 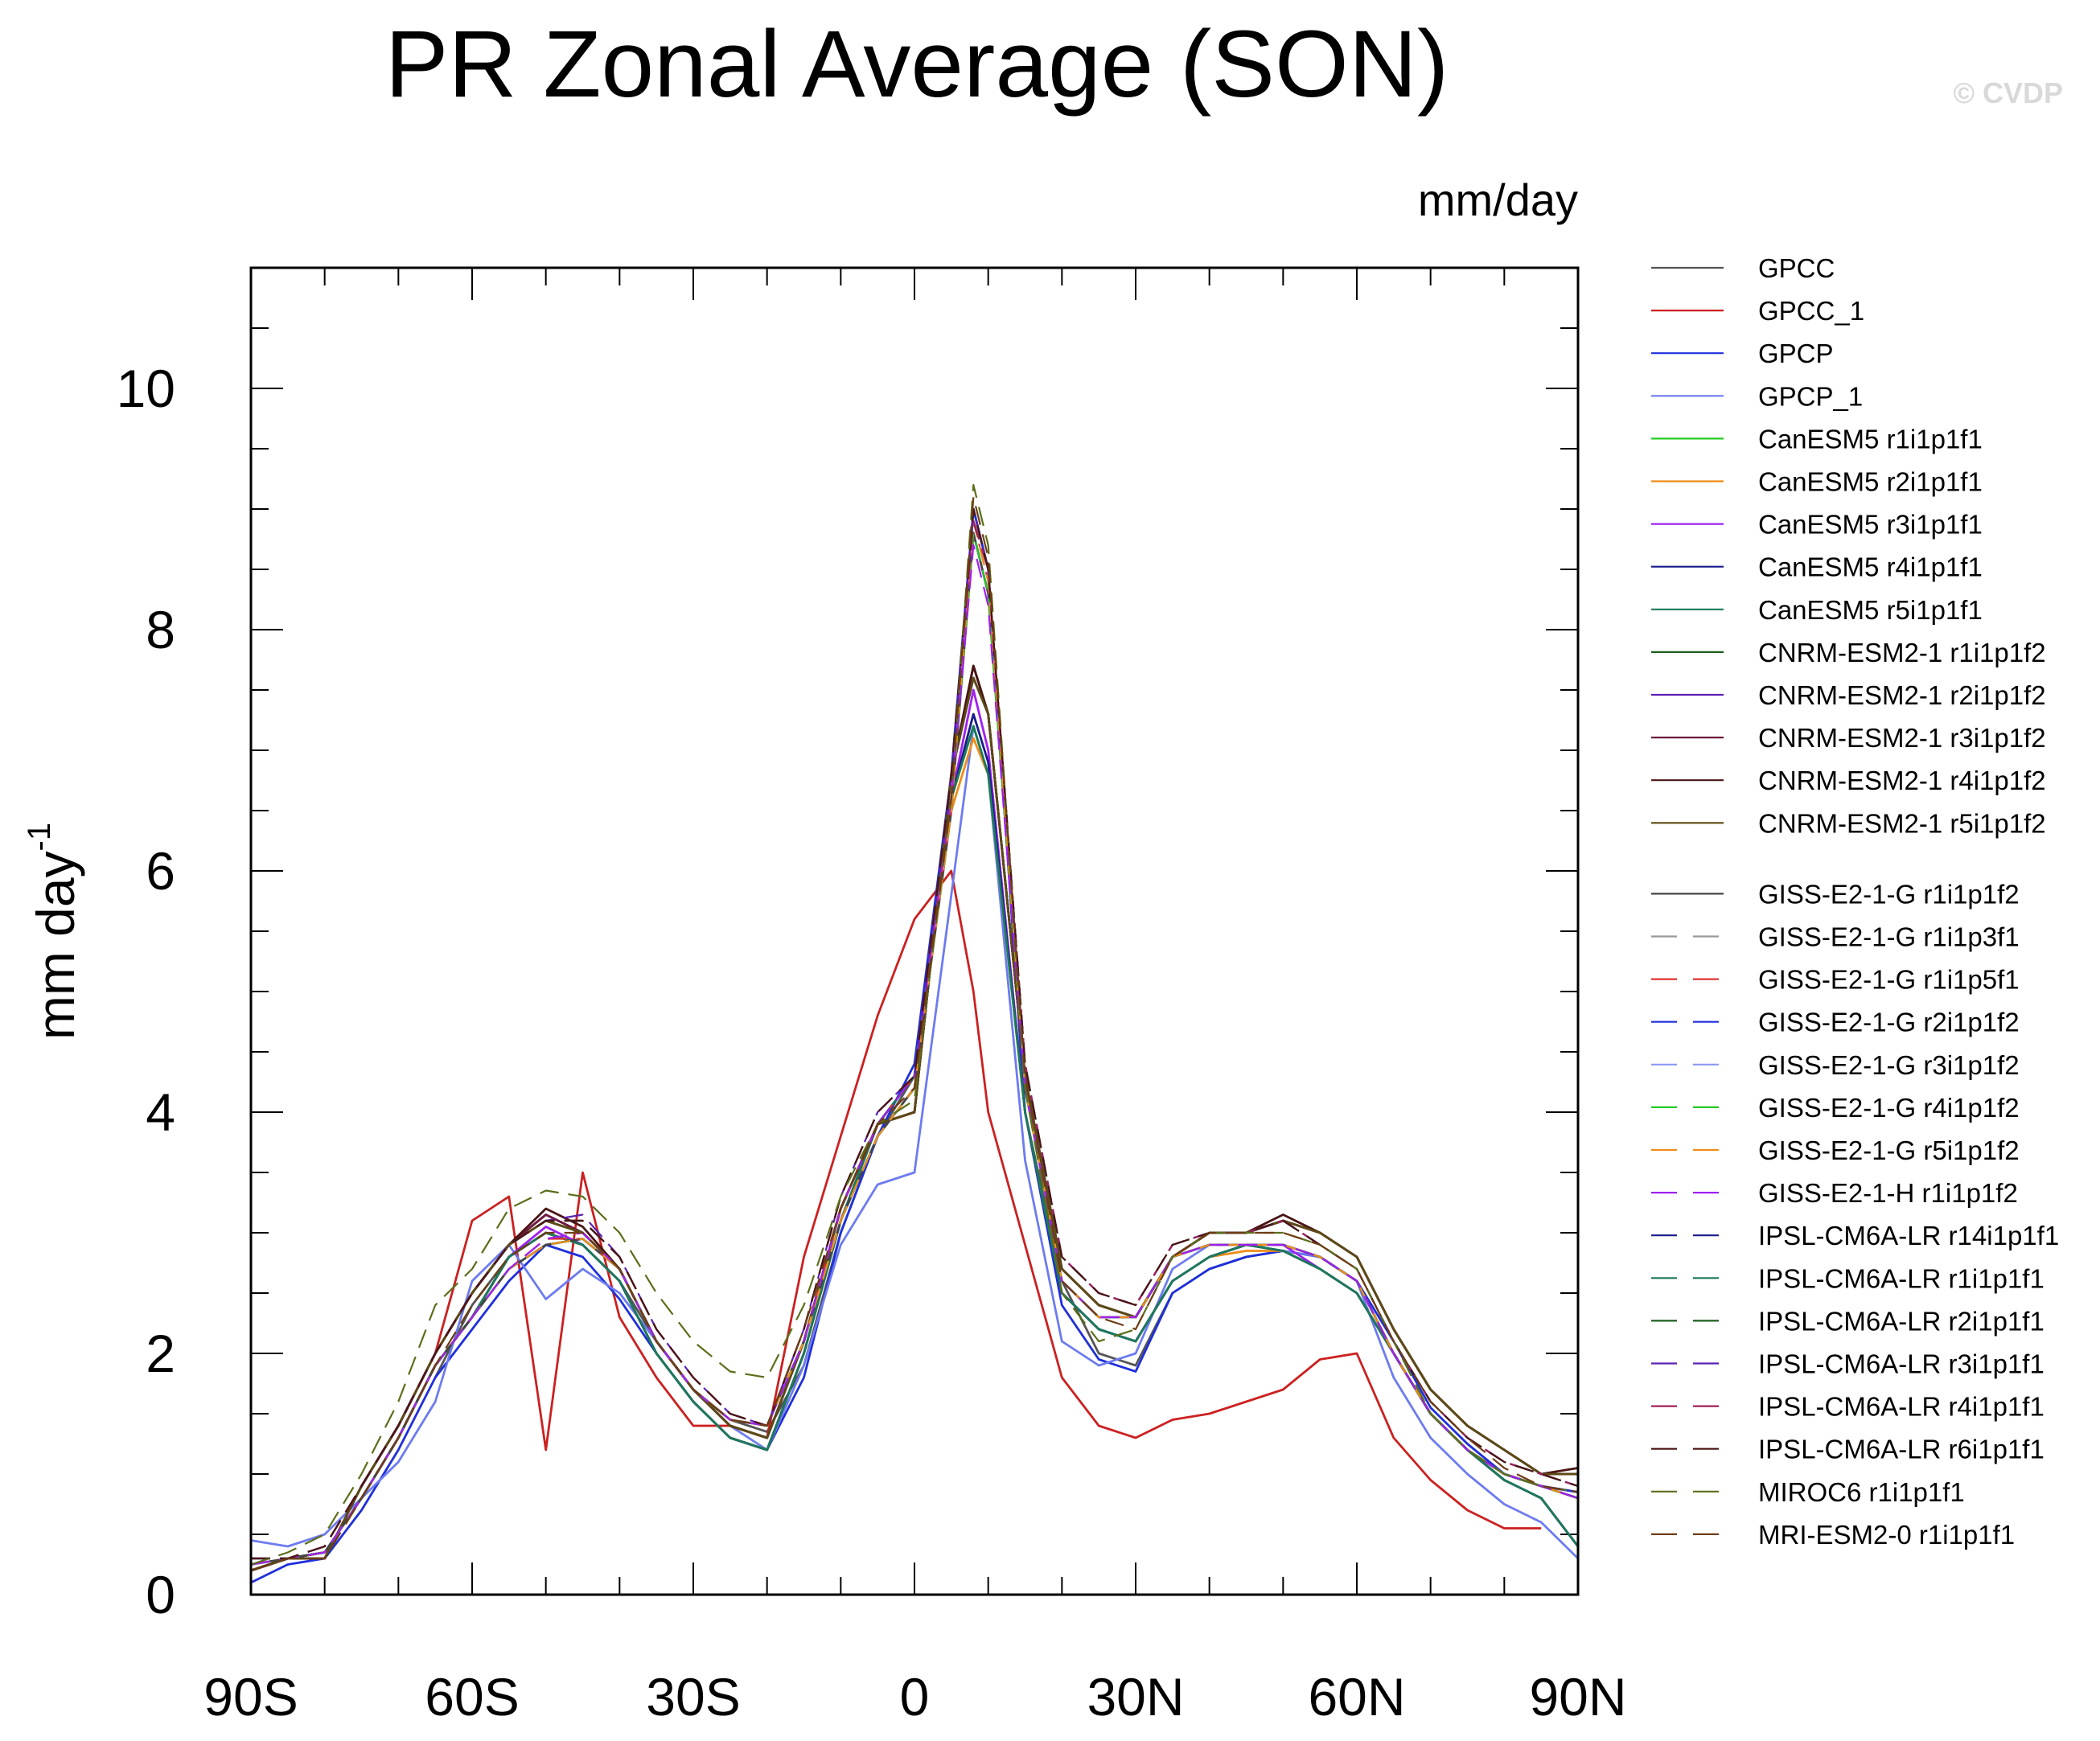 I want to click on legend-label: GISS-E2-1-G r1i1p1f2, so click(x=1889, y=894).